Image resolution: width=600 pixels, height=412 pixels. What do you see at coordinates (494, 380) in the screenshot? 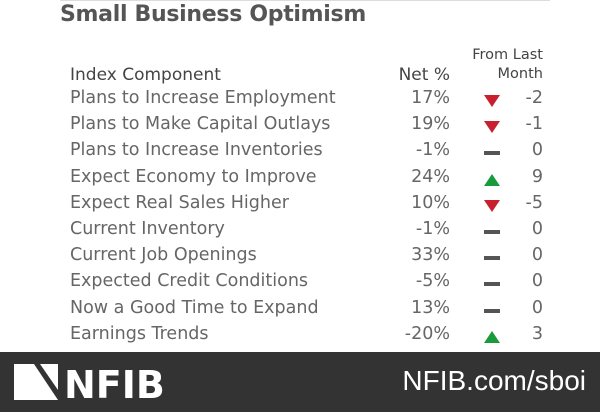
I see `footer-url: NFIB.com/sboi` at bounding box center [494, 380].